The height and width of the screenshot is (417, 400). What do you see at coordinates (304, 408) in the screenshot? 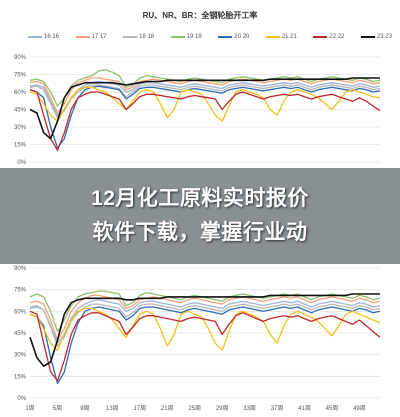
I see `x-tick-label: 41周` at bounding box center [304, 408].